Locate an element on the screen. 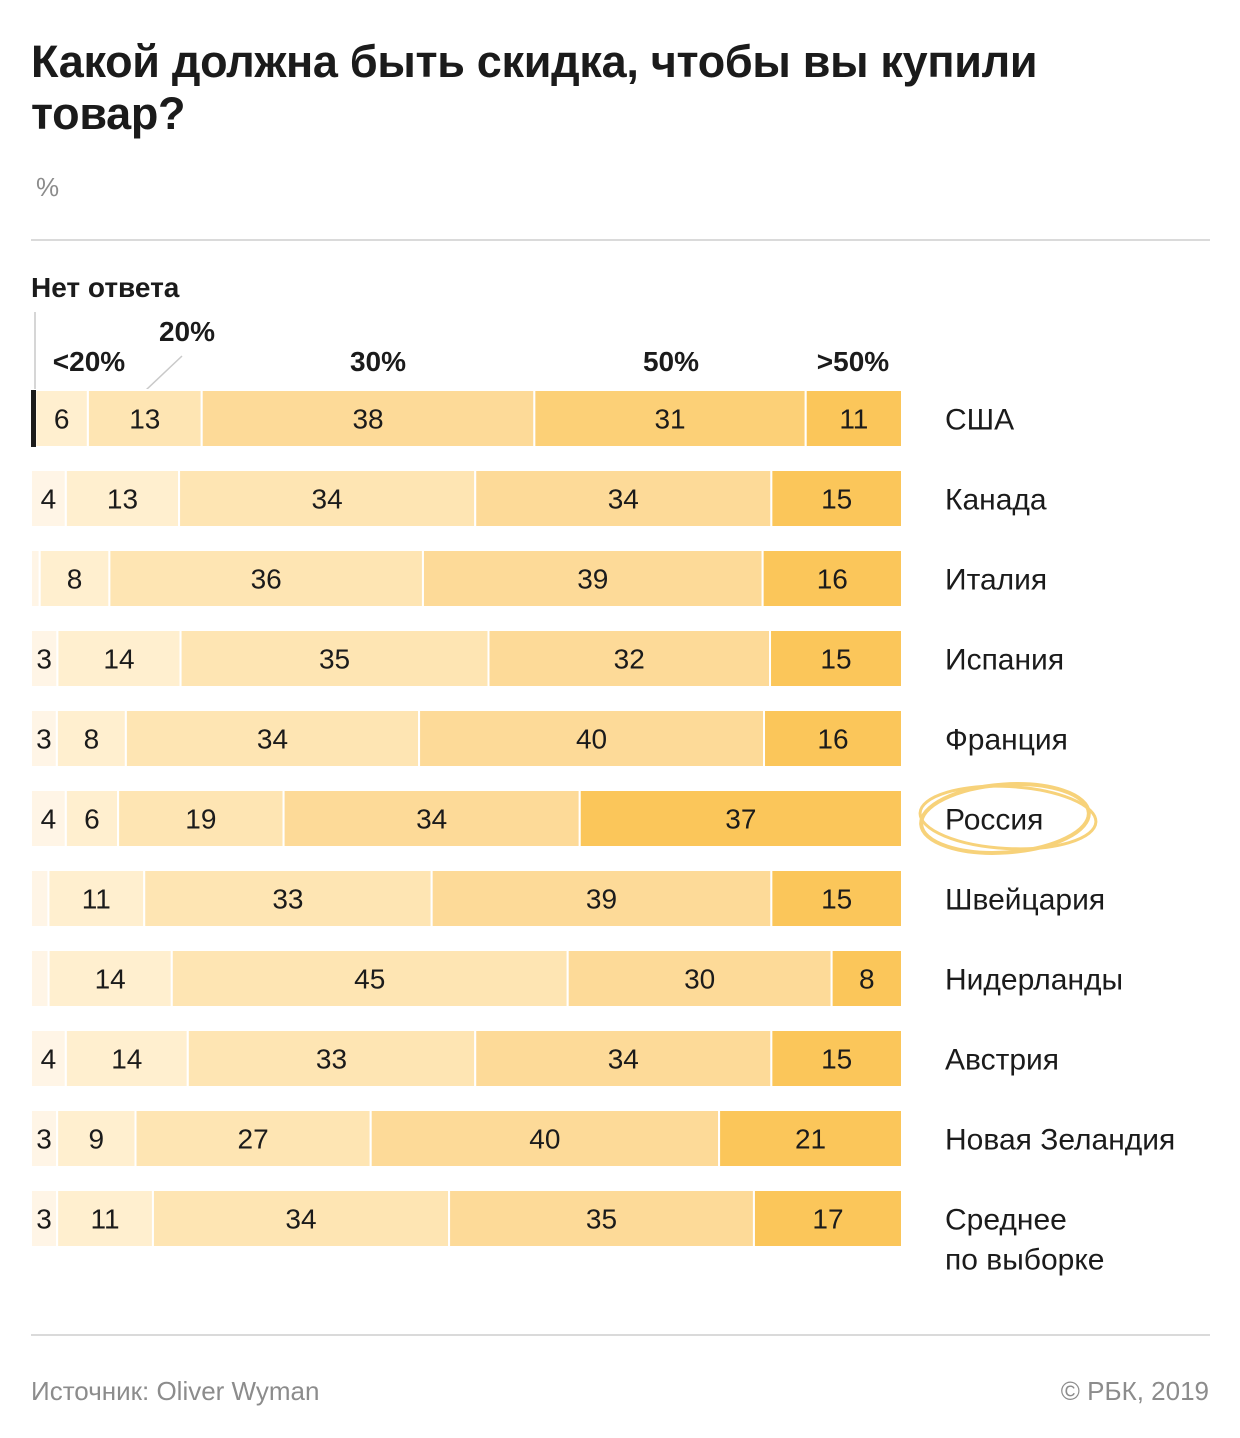 The height and width of the screenshot is (1438, 1240). segment-value-label: 27 is located at coordinates (253, 1139).